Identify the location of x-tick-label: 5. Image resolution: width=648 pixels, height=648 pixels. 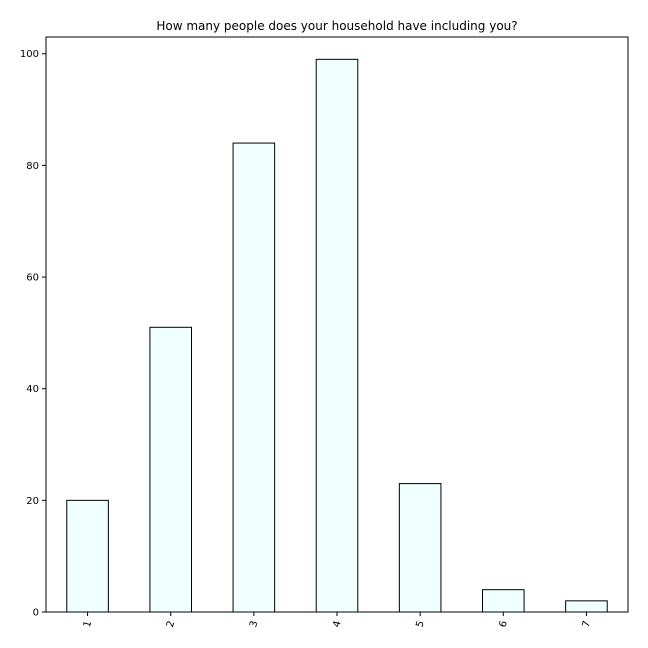
(420, 624).